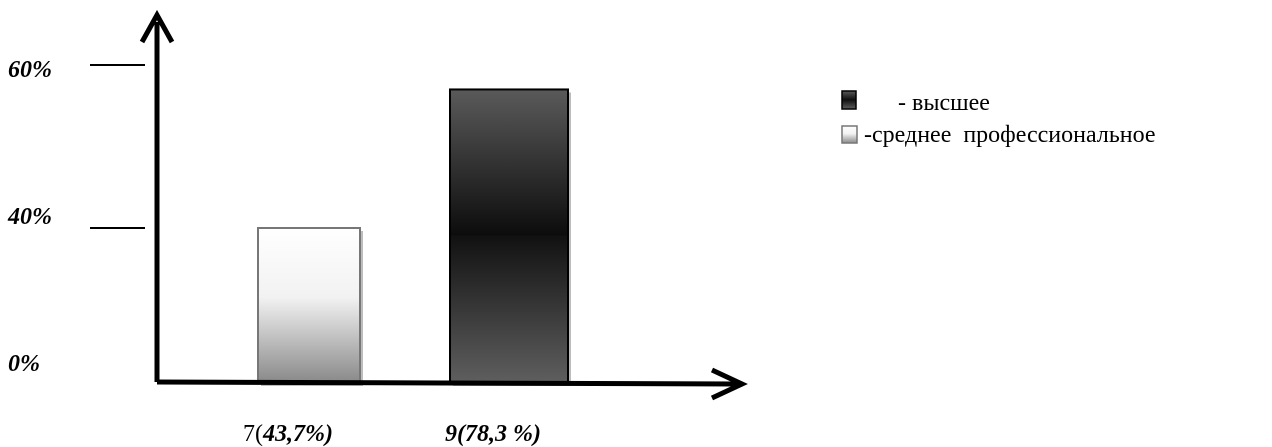  What do you see at coordinates (288, 434) in the screenshot?
I see `category-label: 7(43,7%)` at bounding box center [288, 434].